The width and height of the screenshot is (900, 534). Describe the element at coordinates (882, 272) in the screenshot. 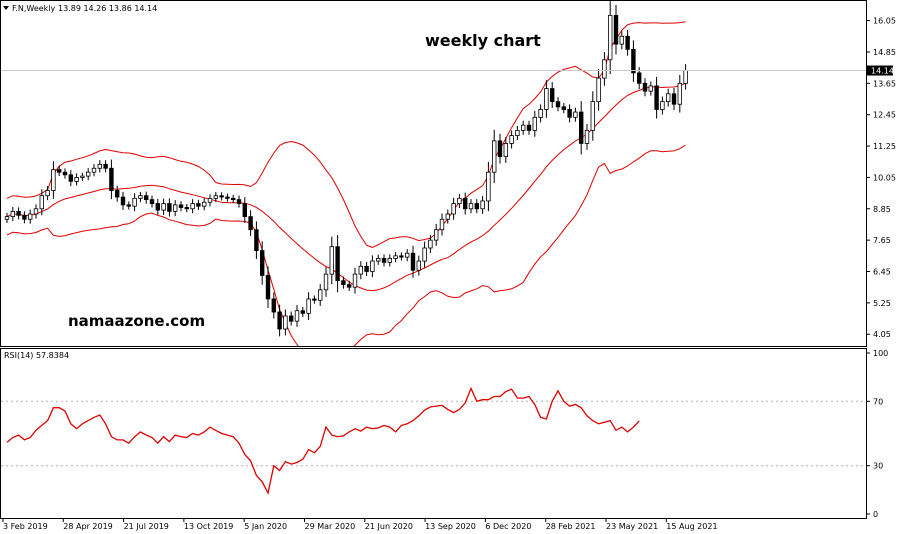

I see `price-tick-label: 6.45` at that location.